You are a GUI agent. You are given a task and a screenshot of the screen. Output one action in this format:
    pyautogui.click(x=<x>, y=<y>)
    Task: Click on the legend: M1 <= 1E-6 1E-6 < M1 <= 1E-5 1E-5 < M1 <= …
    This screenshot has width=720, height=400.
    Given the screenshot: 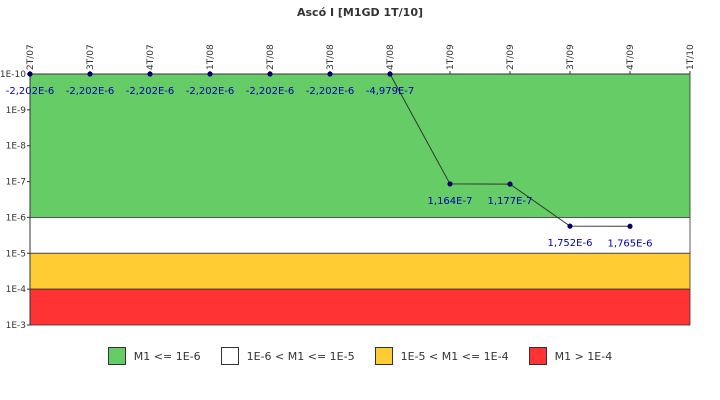 What is the action you would take?
    pyautogui.click(x=360, y=356)
    